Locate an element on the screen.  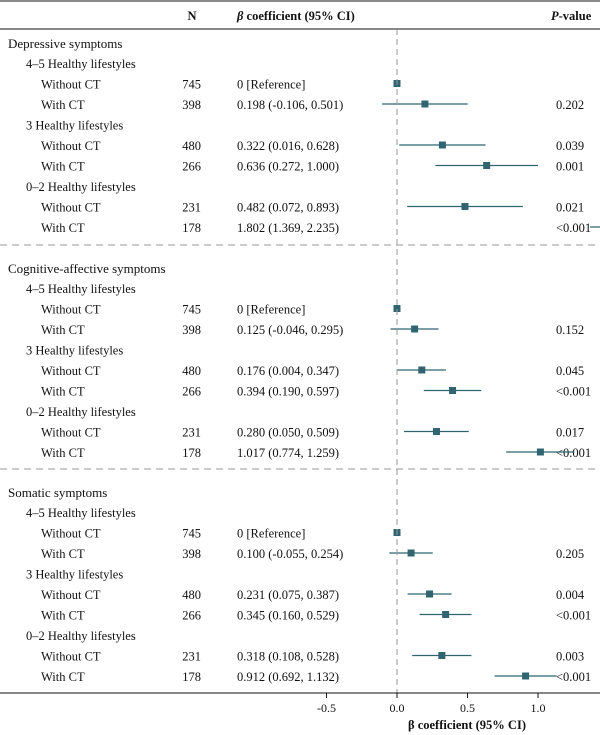
row-p-value: 0.039 is located at coordinates (570, 146).